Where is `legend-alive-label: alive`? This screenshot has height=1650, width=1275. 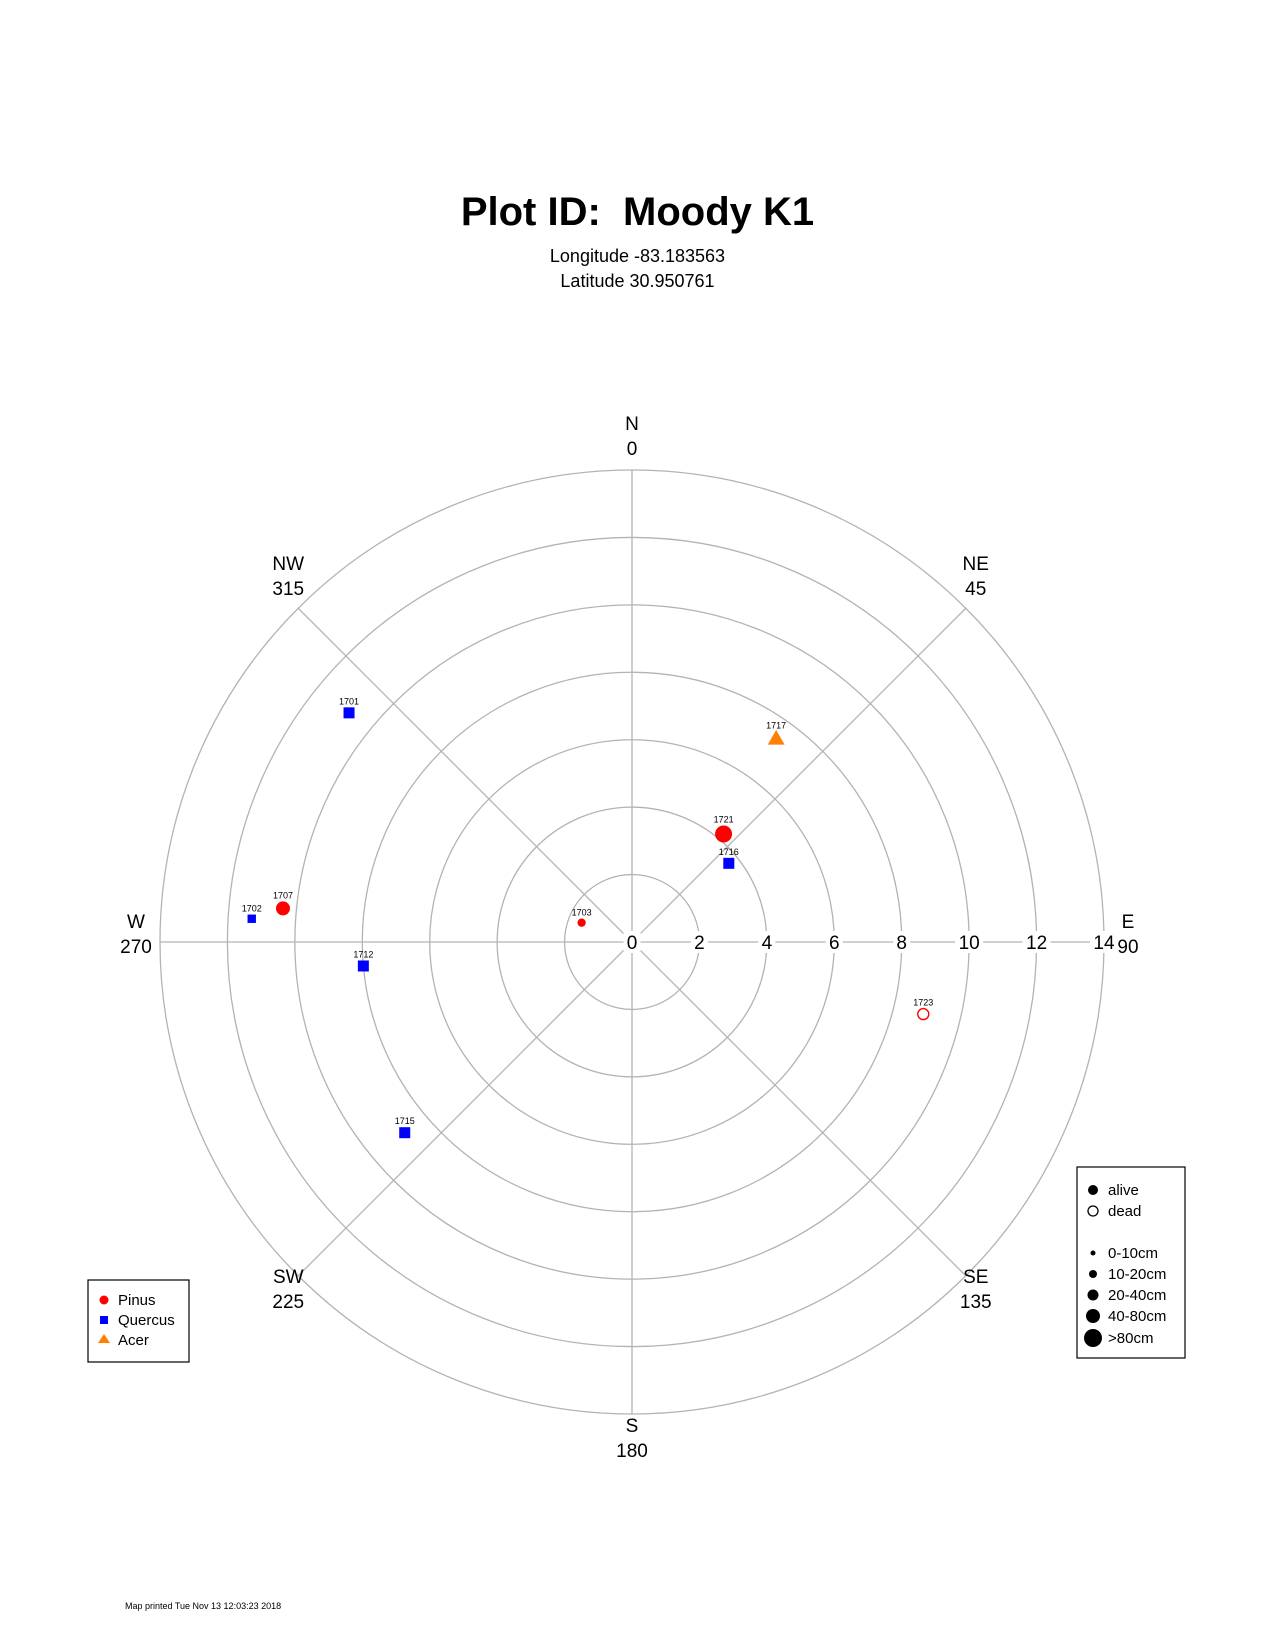
legend-alive-label: alive is located at coordinates (1123, 1190).